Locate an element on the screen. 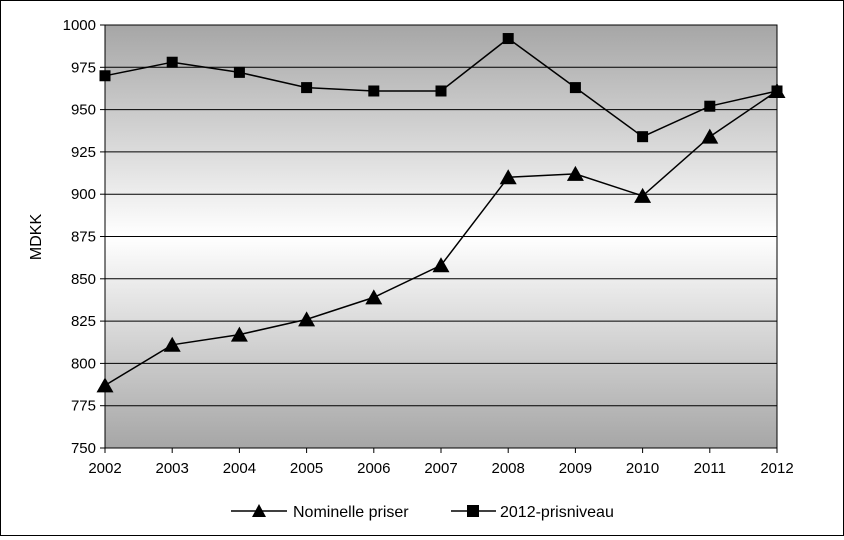  y-tick-label: 875 is located at coordinates (83, 237).